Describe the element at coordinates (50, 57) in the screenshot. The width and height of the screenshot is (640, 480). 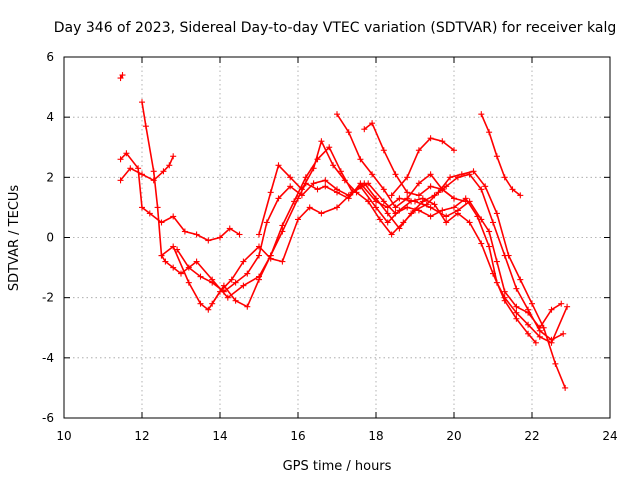
I see `y-tick-label: 6` at that location.